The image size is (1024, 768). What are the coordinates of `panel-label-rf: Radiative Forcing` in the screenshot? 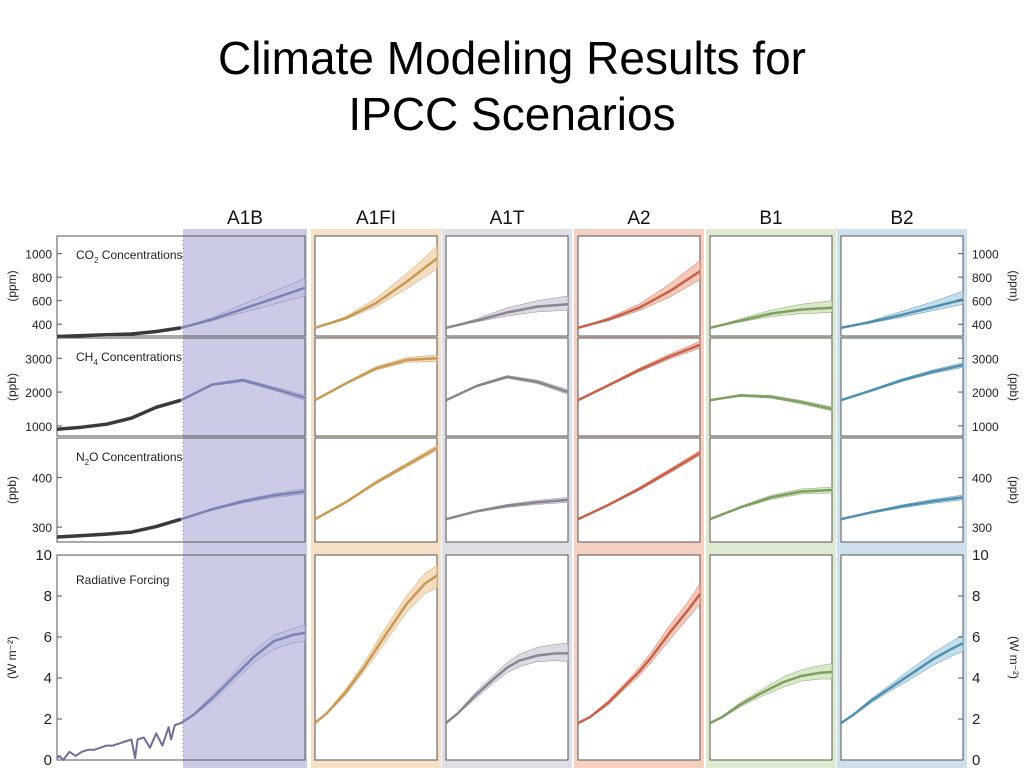 It's located at (122, 580).